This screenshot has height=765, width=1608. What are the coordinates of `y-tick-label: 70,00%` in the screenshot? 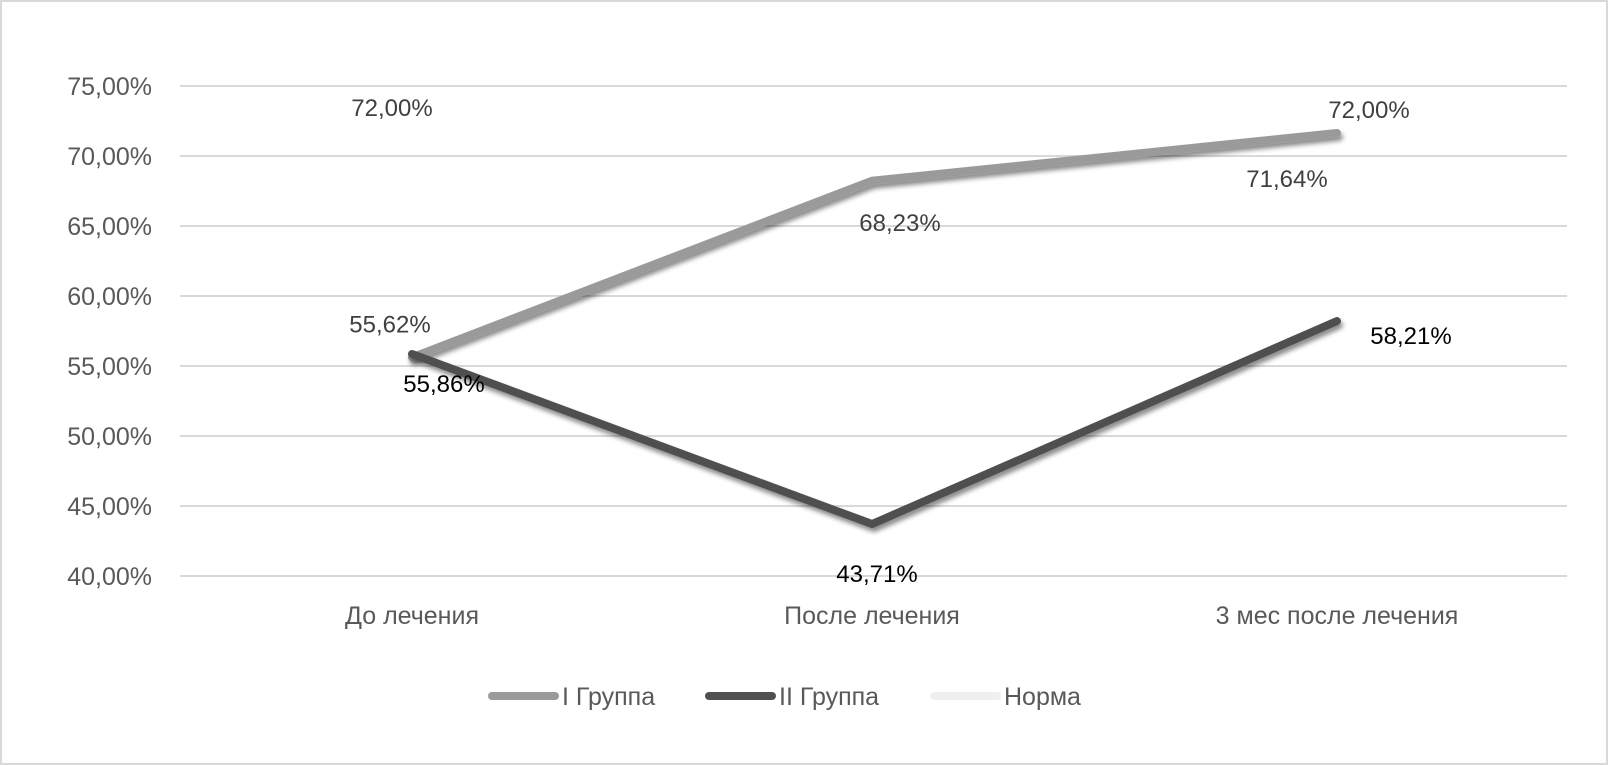 It's located at (109, 157).